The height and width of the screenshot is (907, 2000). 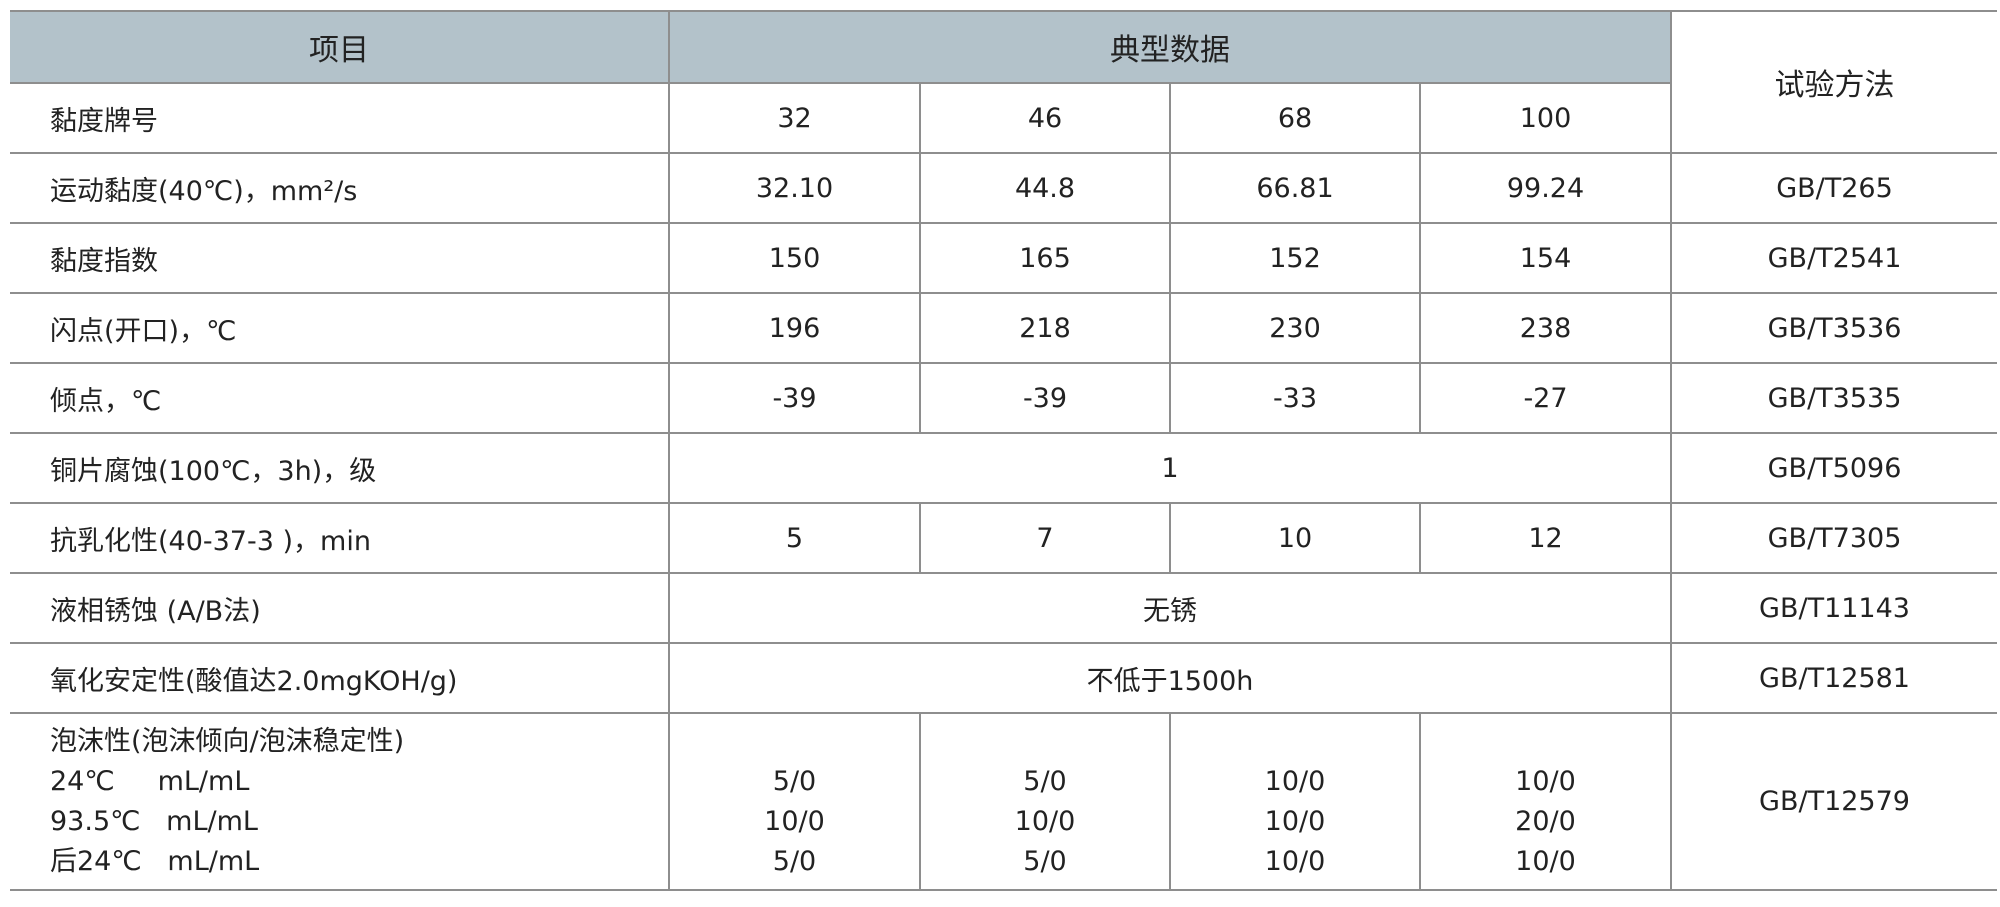 I want to click on row-label: 抗乳化性(40-37-3 )，min, so click(x=340, y=538).